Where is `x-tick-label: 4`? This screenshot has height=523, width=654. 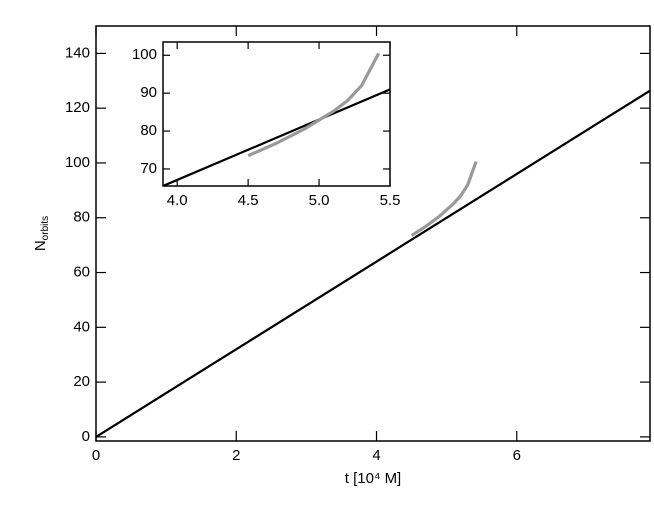 x-tick-label: 4 is located at coordinates (376, 455).